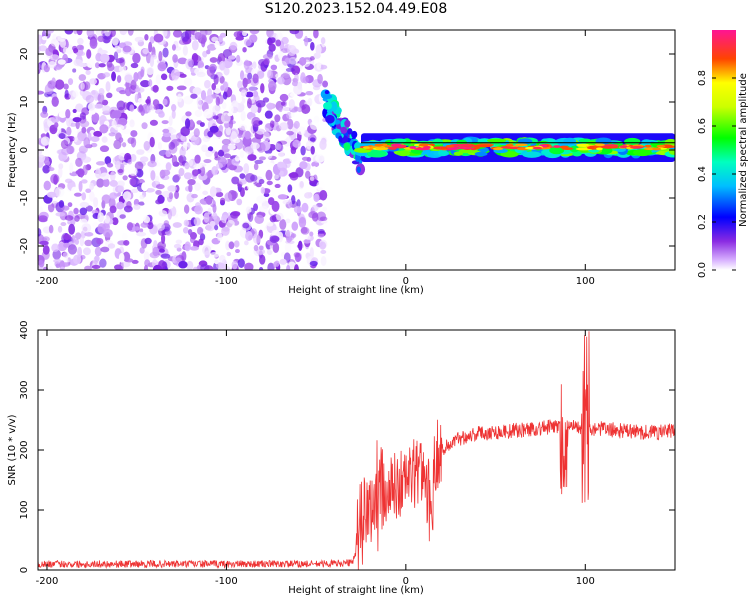 Image resolution: width=750 pixels, height=600 pixels. Describe the element at coordinates (356, 590) in the screenshot. I see `bottom-x-axis-label: Height of straight line (km)` at that location.